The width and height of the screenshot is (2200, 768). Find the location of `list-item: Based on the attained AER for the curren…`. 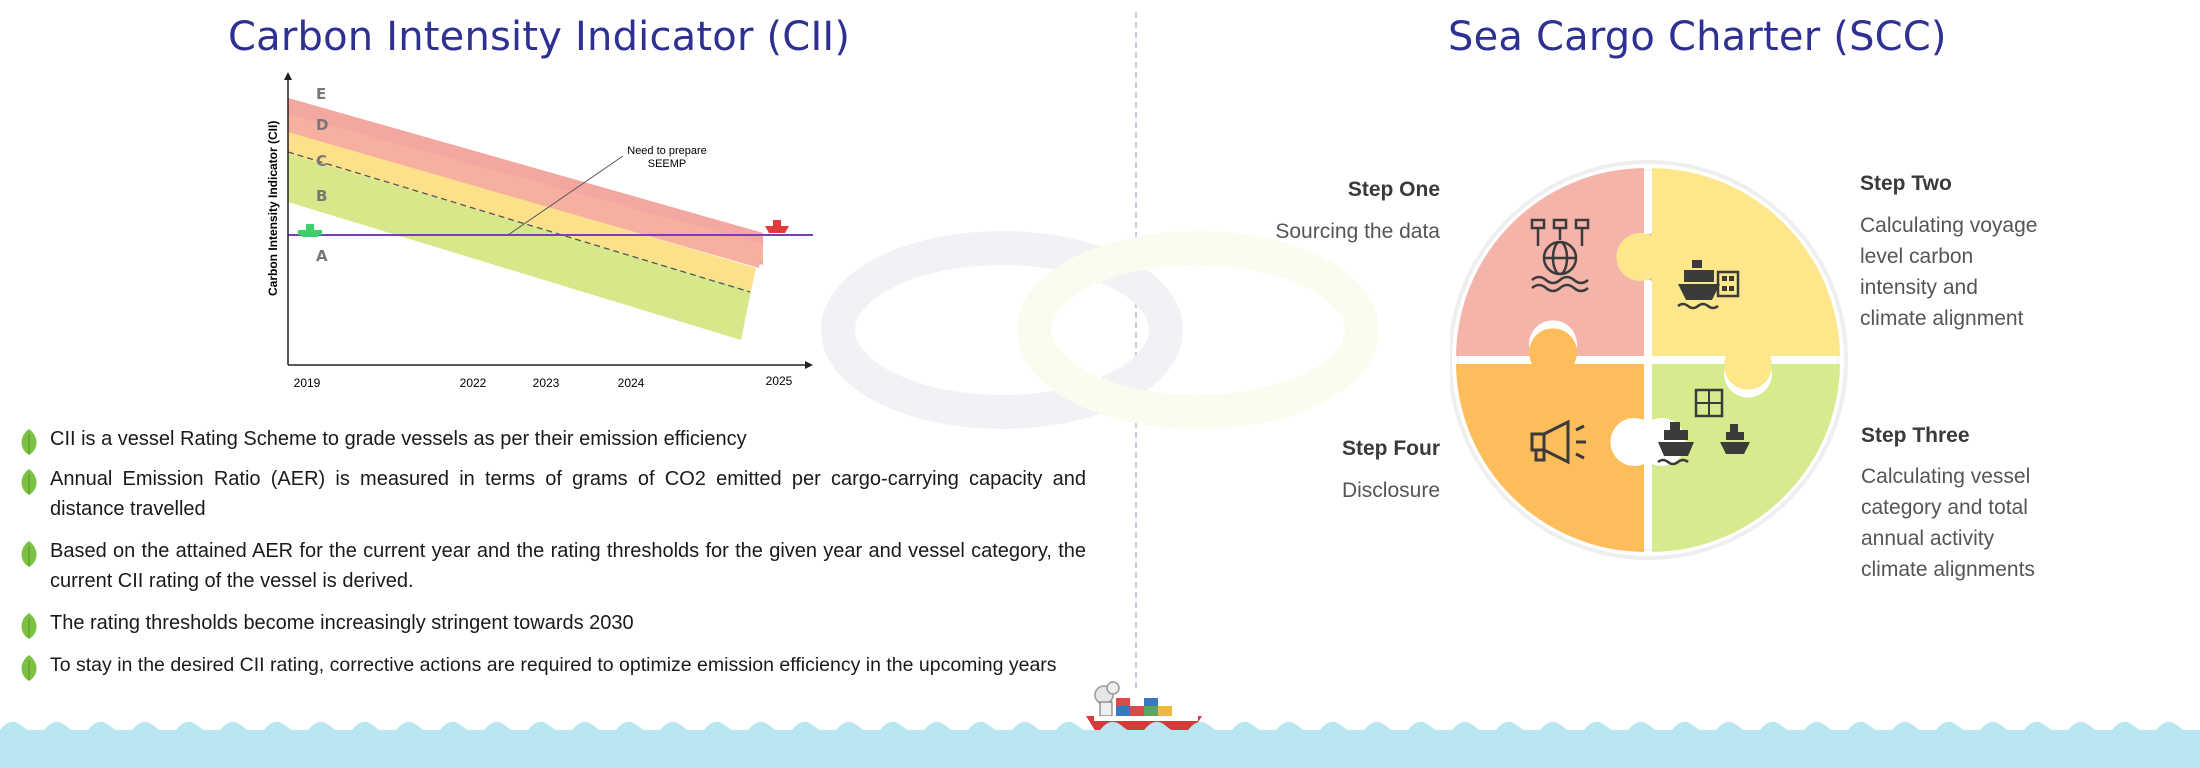

list-item: Based on the attained AER for the curren… is located at coordinates (552, 566).